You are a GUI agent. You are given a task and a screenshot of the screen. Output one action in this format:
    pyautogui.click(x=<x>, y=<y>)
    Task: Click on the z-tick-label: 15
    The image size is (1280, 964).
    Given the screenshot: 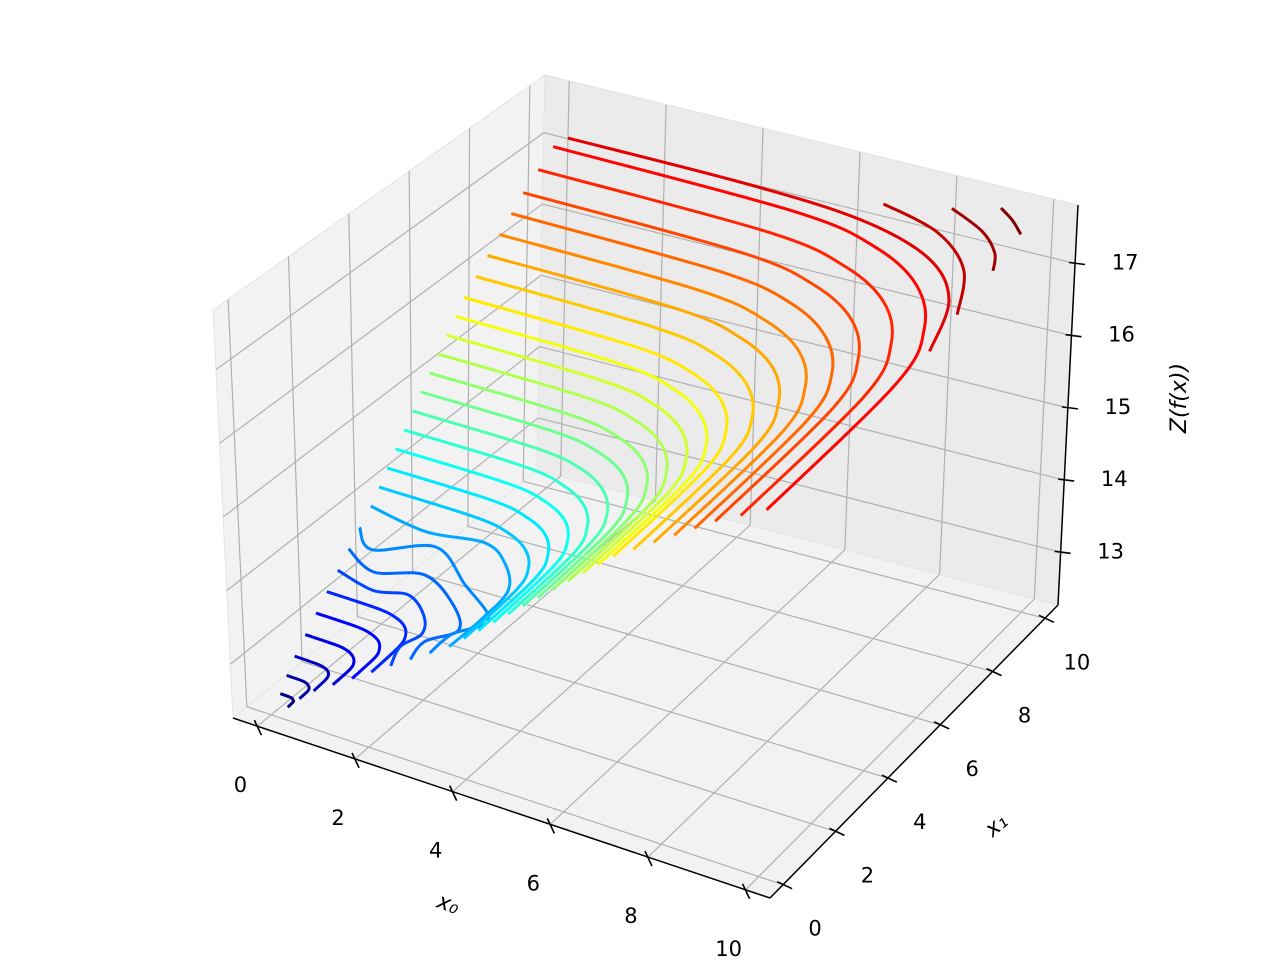 What is the action you would take?
    pyautogui.click(x=1117, y=407)
    